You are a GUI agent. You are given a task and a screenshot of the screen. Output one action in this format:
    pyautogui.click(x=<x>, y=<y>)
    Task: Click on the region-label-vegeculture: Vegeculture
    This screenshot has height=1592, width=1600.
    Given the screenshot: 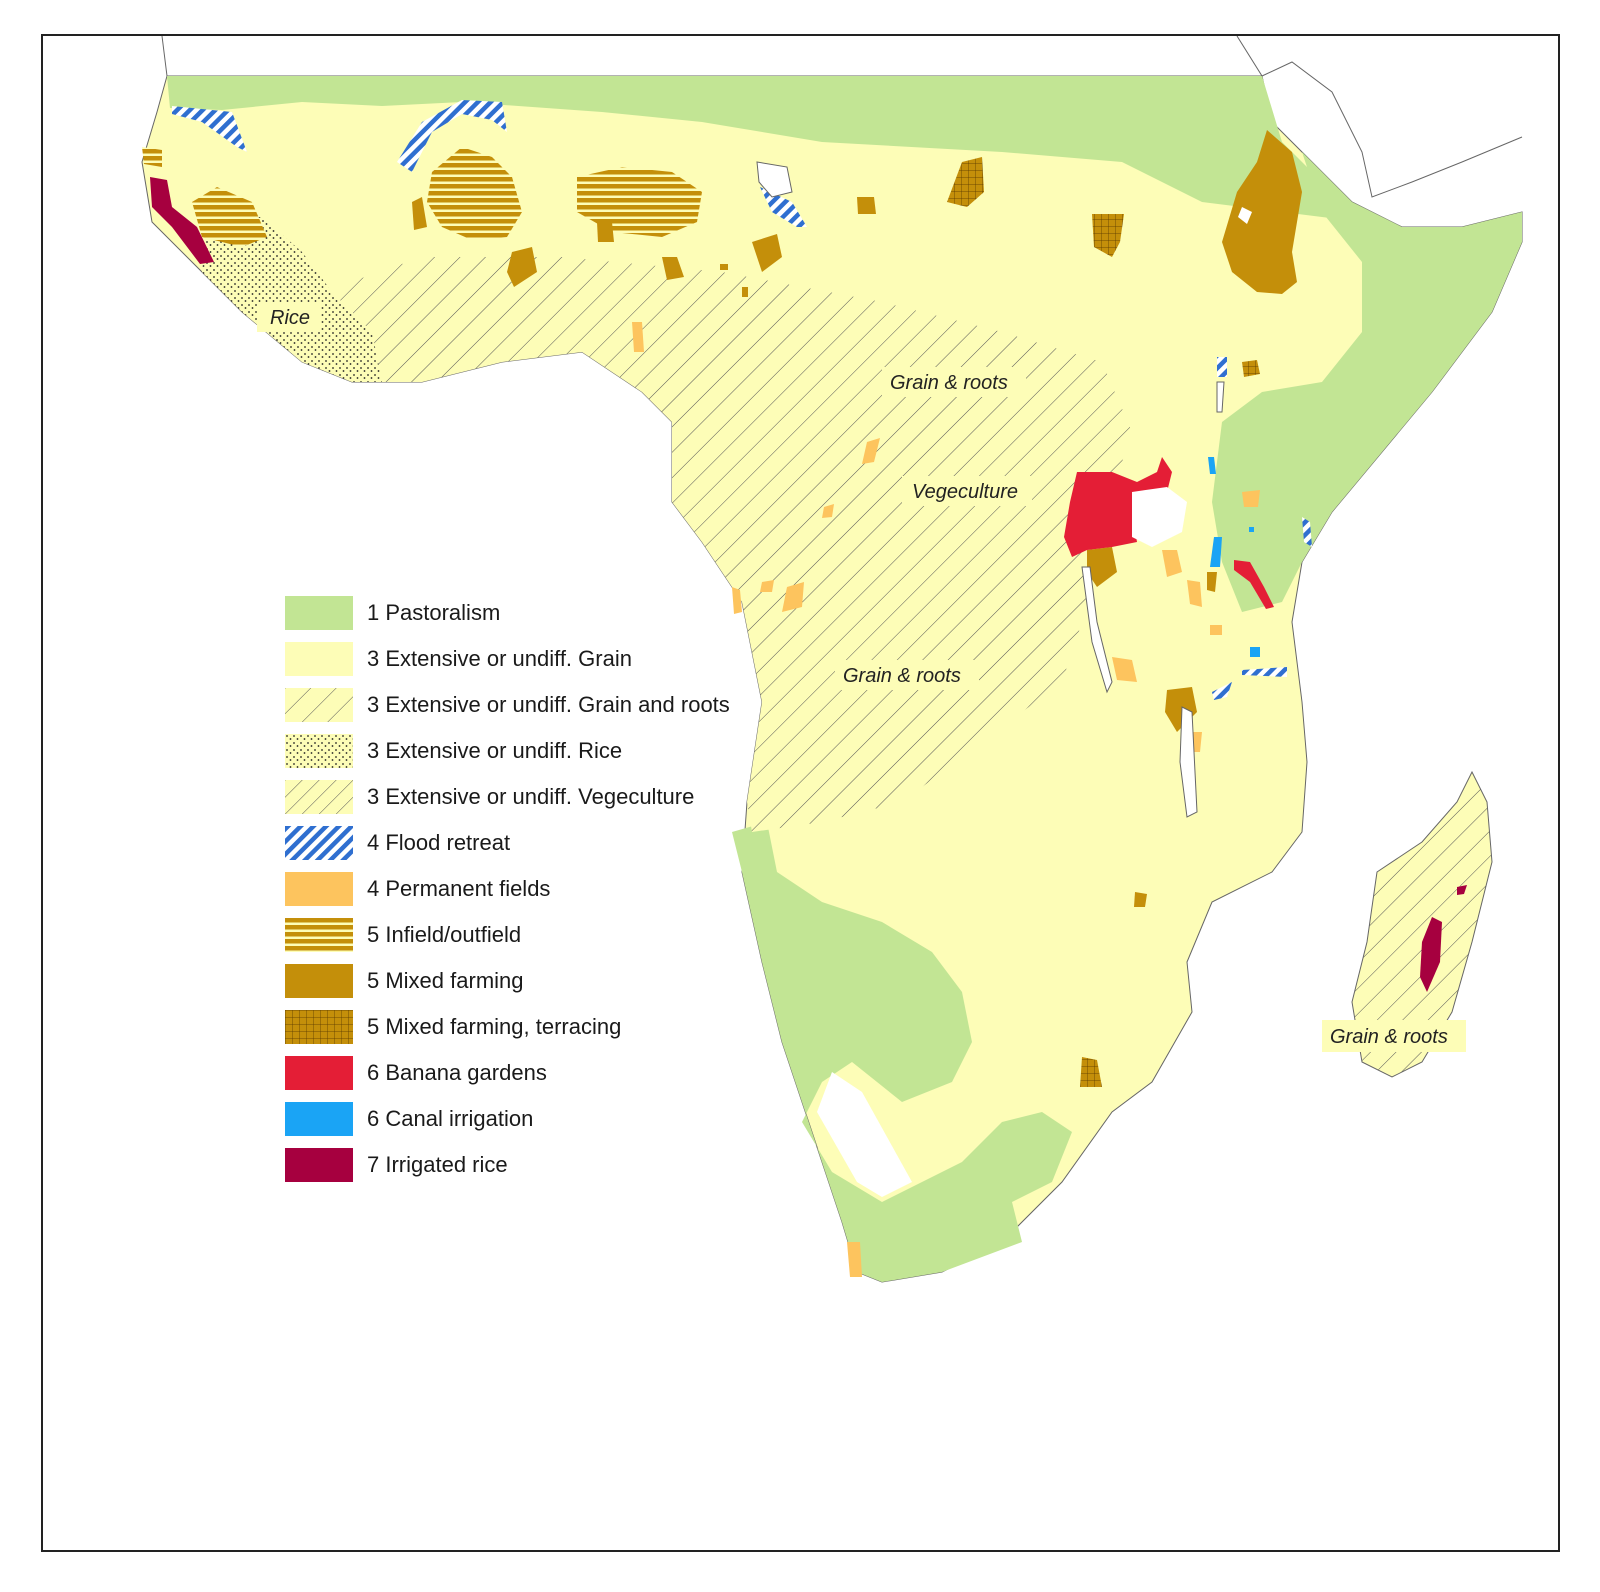 What is the action you would take?
    pyautogui.click(x=965, y=492)
    